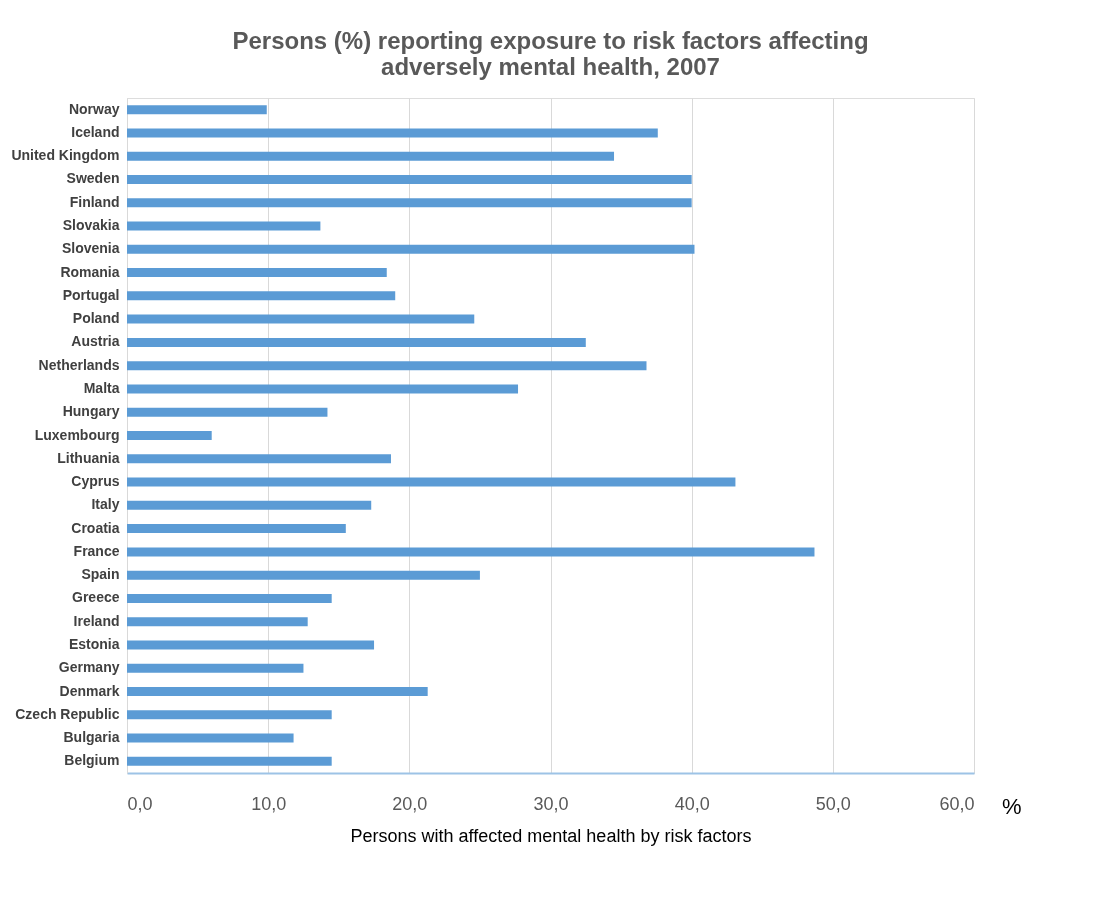 The image size is (1096, 917). What do you see at coordinates (94, 201) in the screenshot?
I see `y-tick-label: Finland` at bounding box center [94, 201].